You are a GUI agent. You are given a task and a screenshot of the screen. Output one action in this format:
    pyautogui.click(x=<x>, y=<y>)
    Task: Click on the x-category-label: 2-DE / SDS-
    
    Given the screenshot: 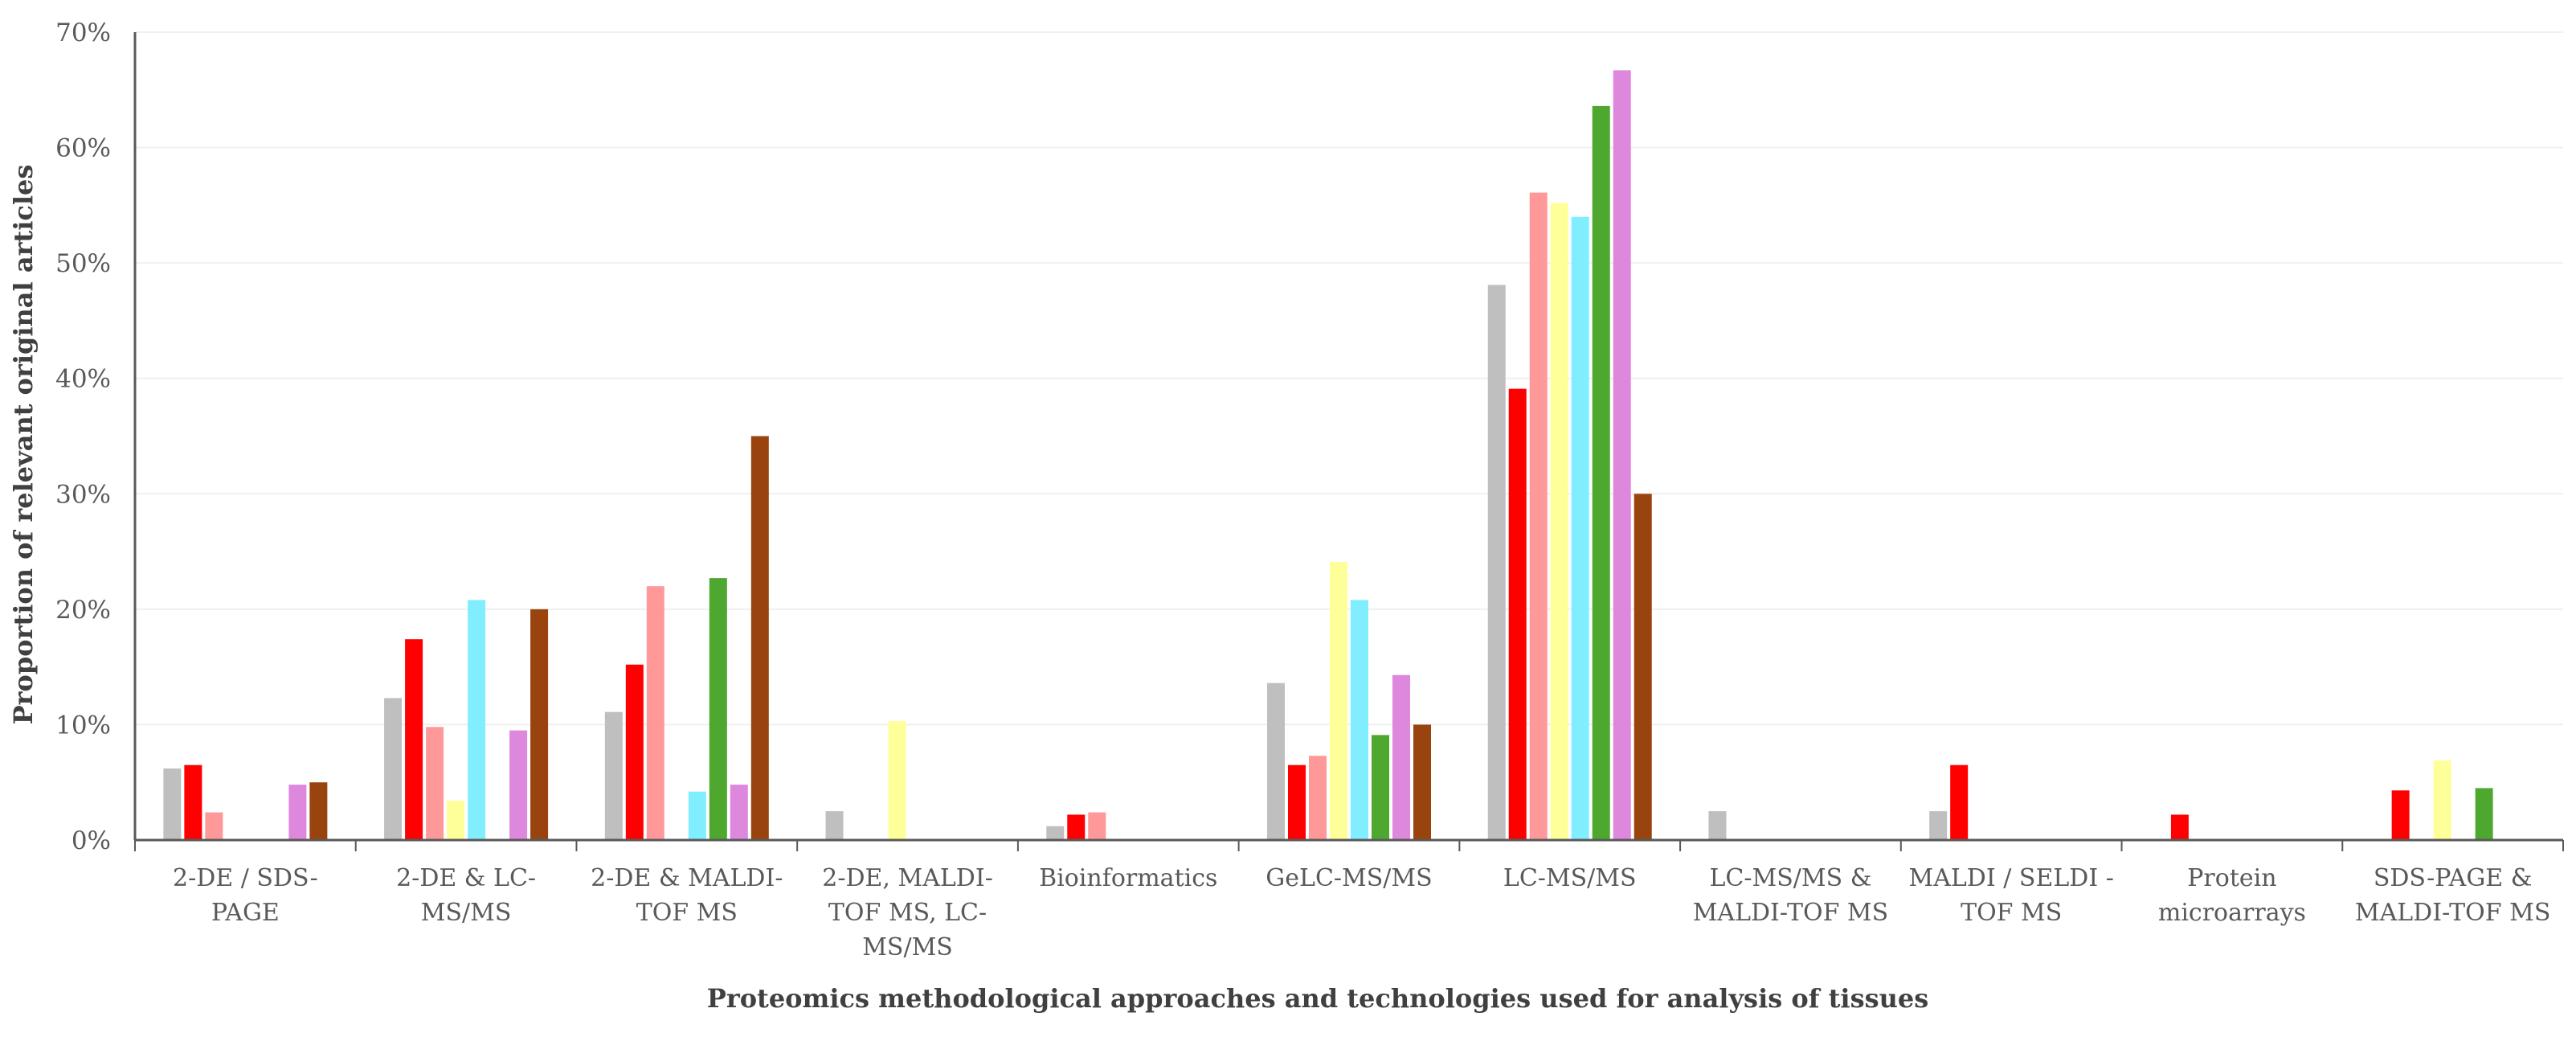 What is the action you would take?
    pyautogui.click(x=246, y=878)
    